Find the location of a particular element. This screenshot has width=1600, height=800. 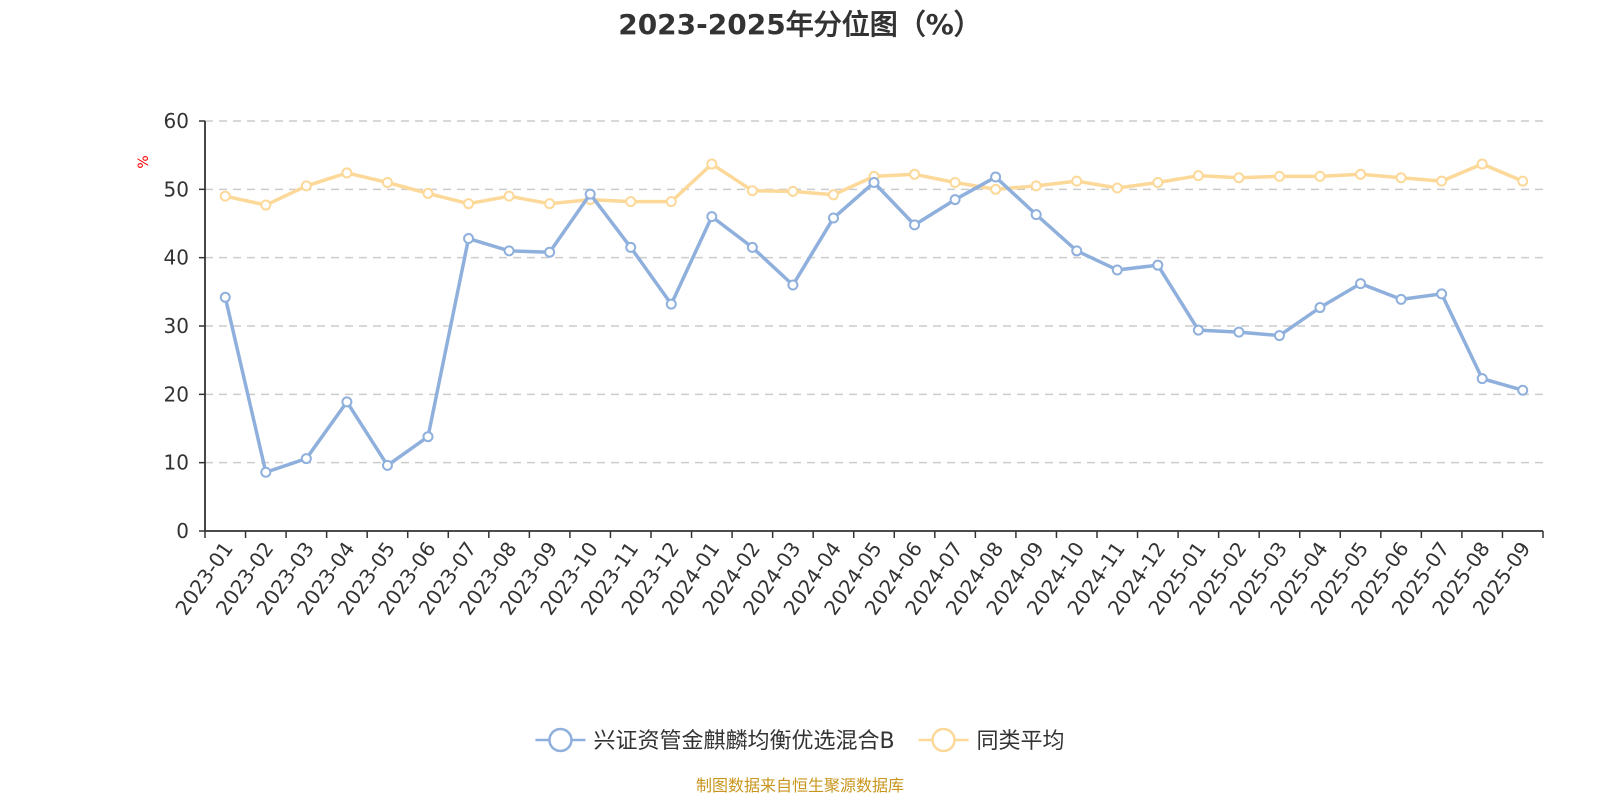

source-note: 制图数据来自恒生聚源数据库 is located at coordinates (800, 785).